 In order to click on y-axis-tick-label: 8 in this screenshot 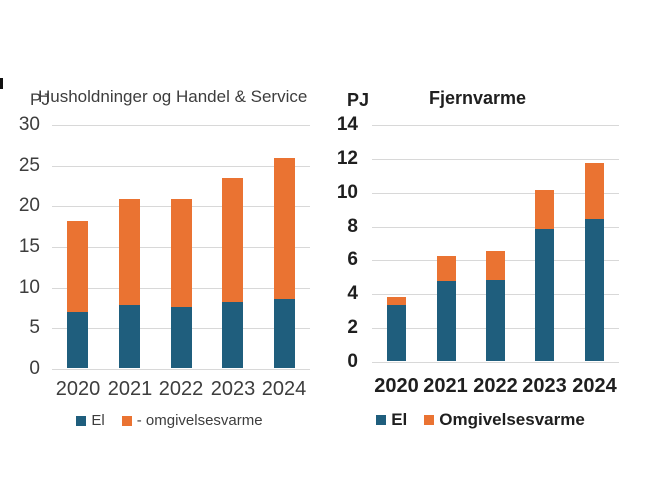, I will do `click(352, 226)`.